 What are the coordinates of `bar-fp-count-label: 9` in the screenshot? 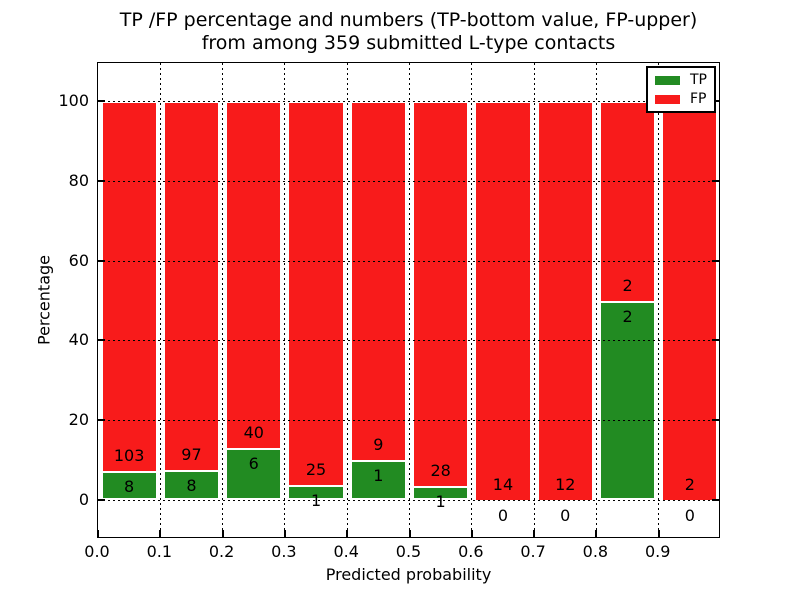 It's located at (378, 445).